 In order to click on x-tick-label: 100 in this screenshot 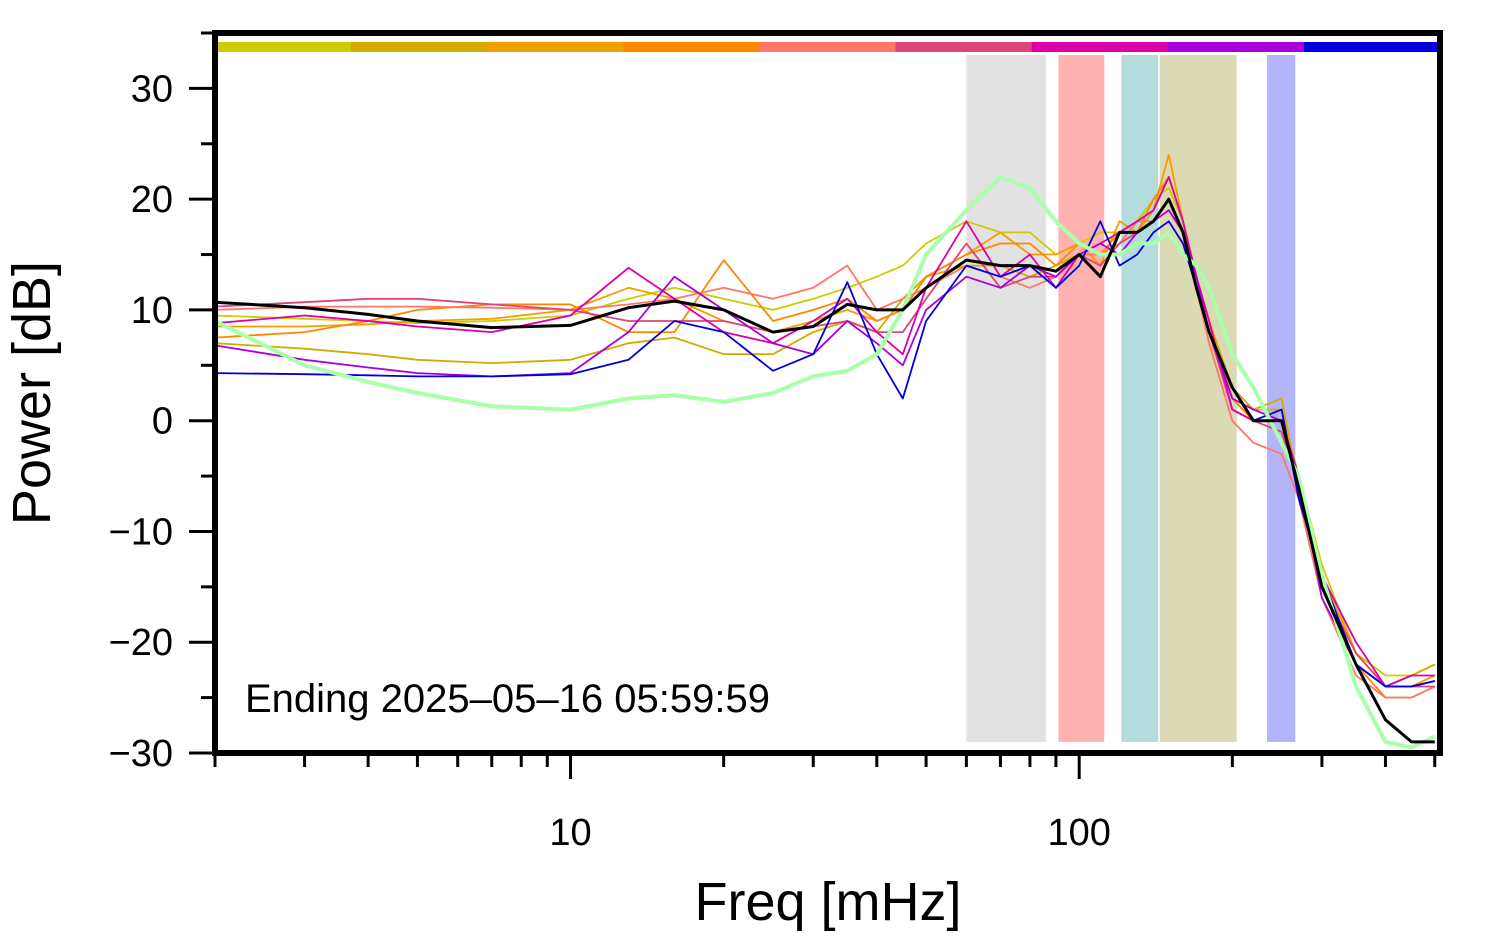, I will do `click(1079, 833)`.